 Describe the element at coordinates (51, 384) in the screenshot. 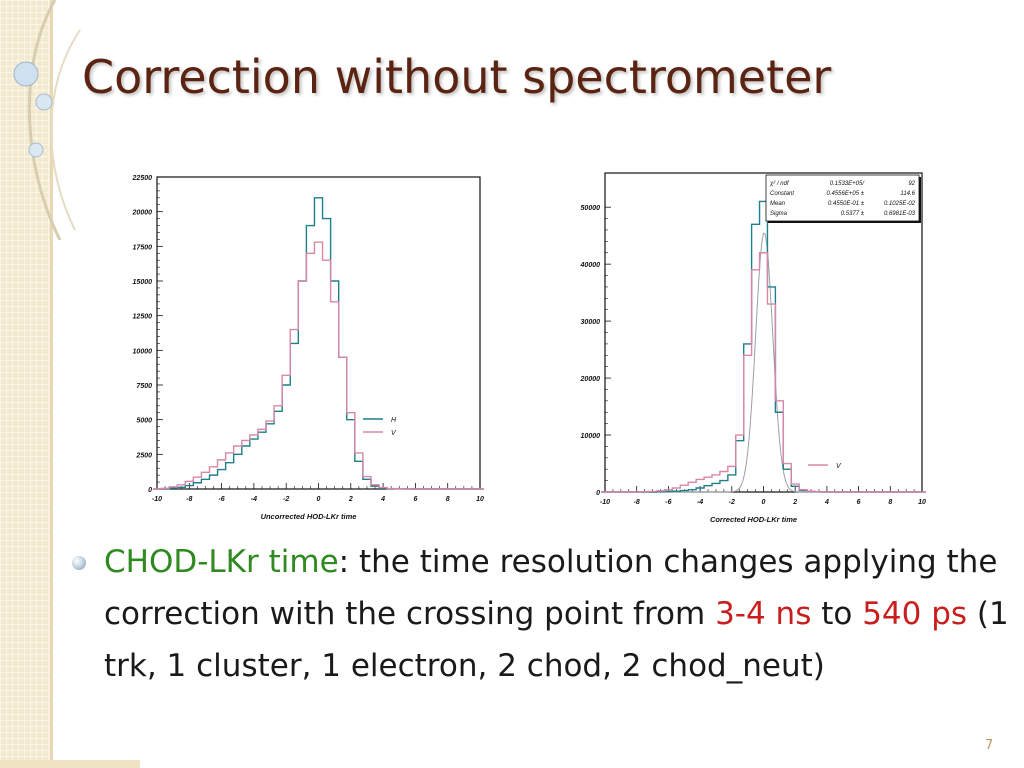

I see `decorative-left-edge` at that location.